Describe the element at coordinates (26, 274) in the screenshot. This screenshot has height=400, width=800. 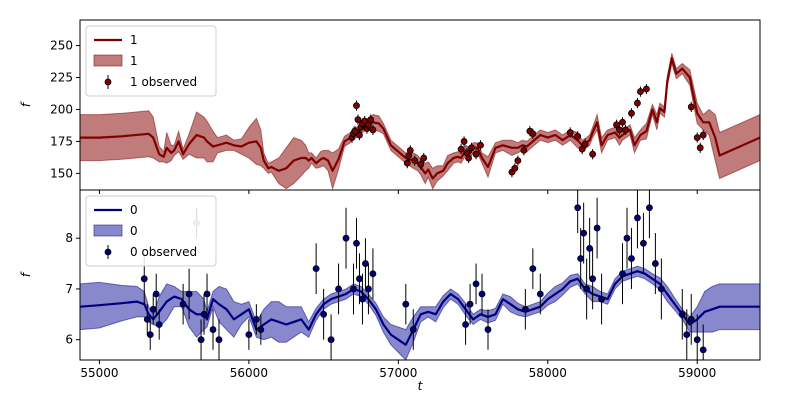
I see `bottom-y-axis-label: f` at that location.